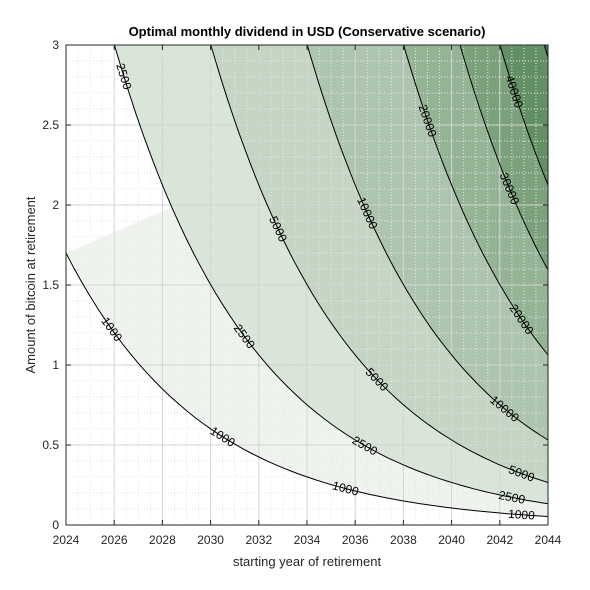 The height and width of the screenshot is (590, 590). Describe the element at coordinates (50, 125) in the screenshot. I see `y-tick-label: 2.5` at that location.